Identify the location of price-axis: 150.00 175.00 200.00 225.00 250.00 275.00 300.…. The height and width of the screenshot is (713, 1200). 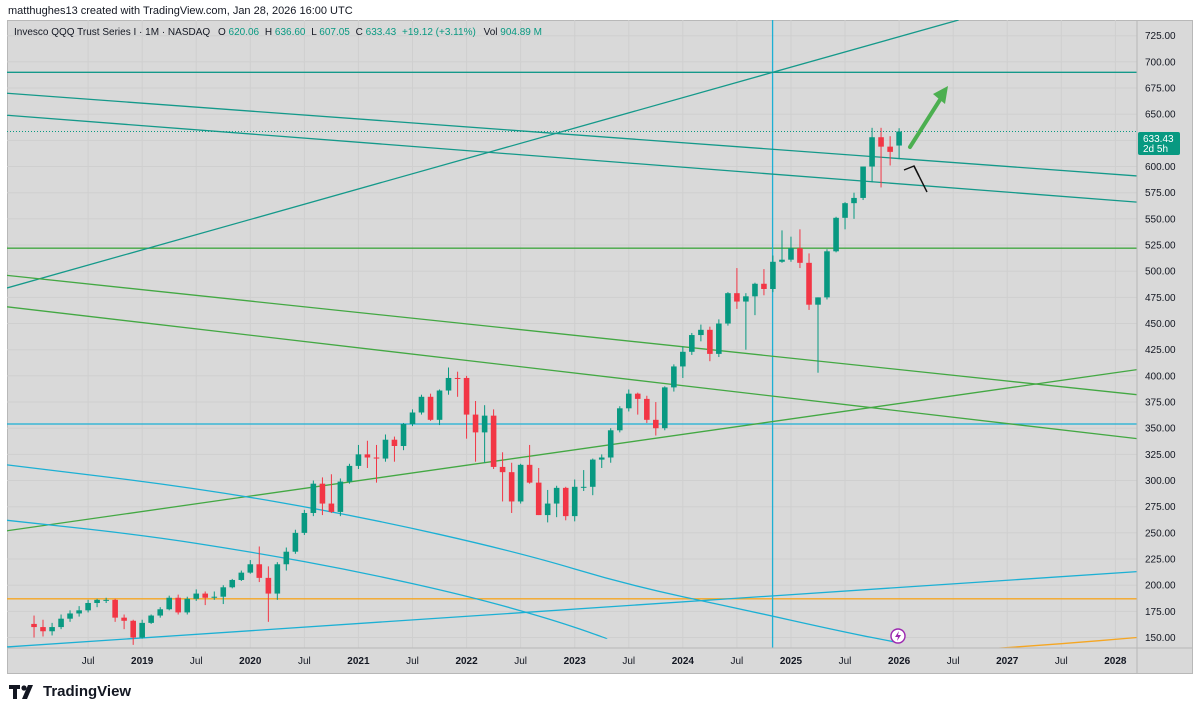
(1160, 337).